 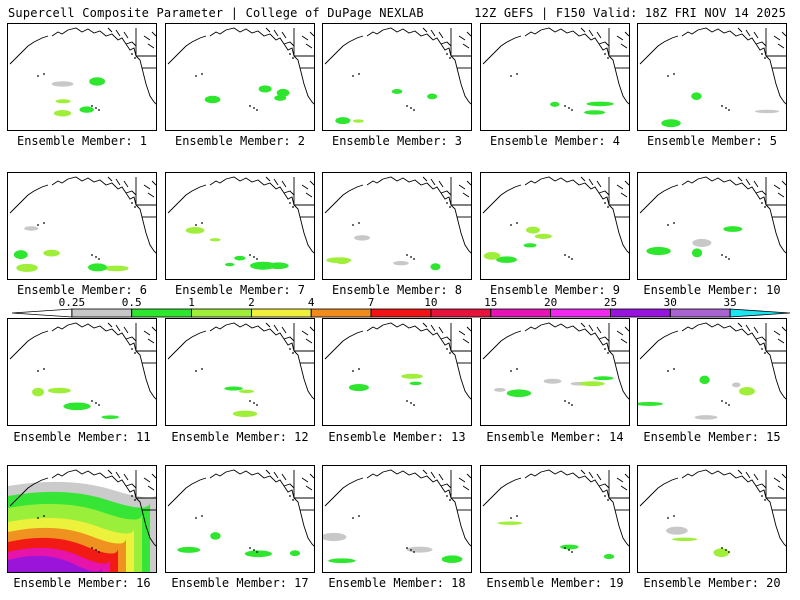 I want to click on ensemble-member-label: Ensemble Member: 6, so click(x=82, y=290).